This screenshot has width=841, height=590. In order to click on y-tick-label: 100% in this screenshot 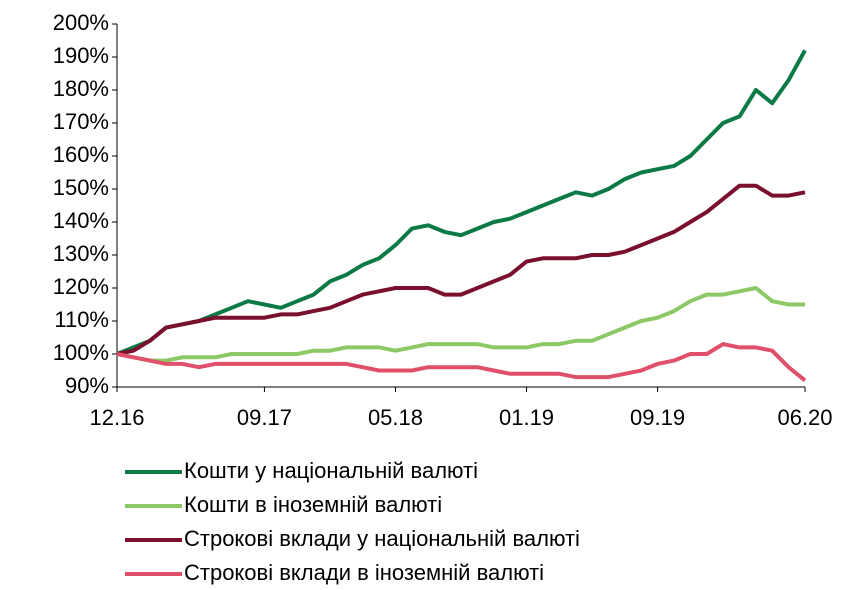, I will do `click(81, 352)`.